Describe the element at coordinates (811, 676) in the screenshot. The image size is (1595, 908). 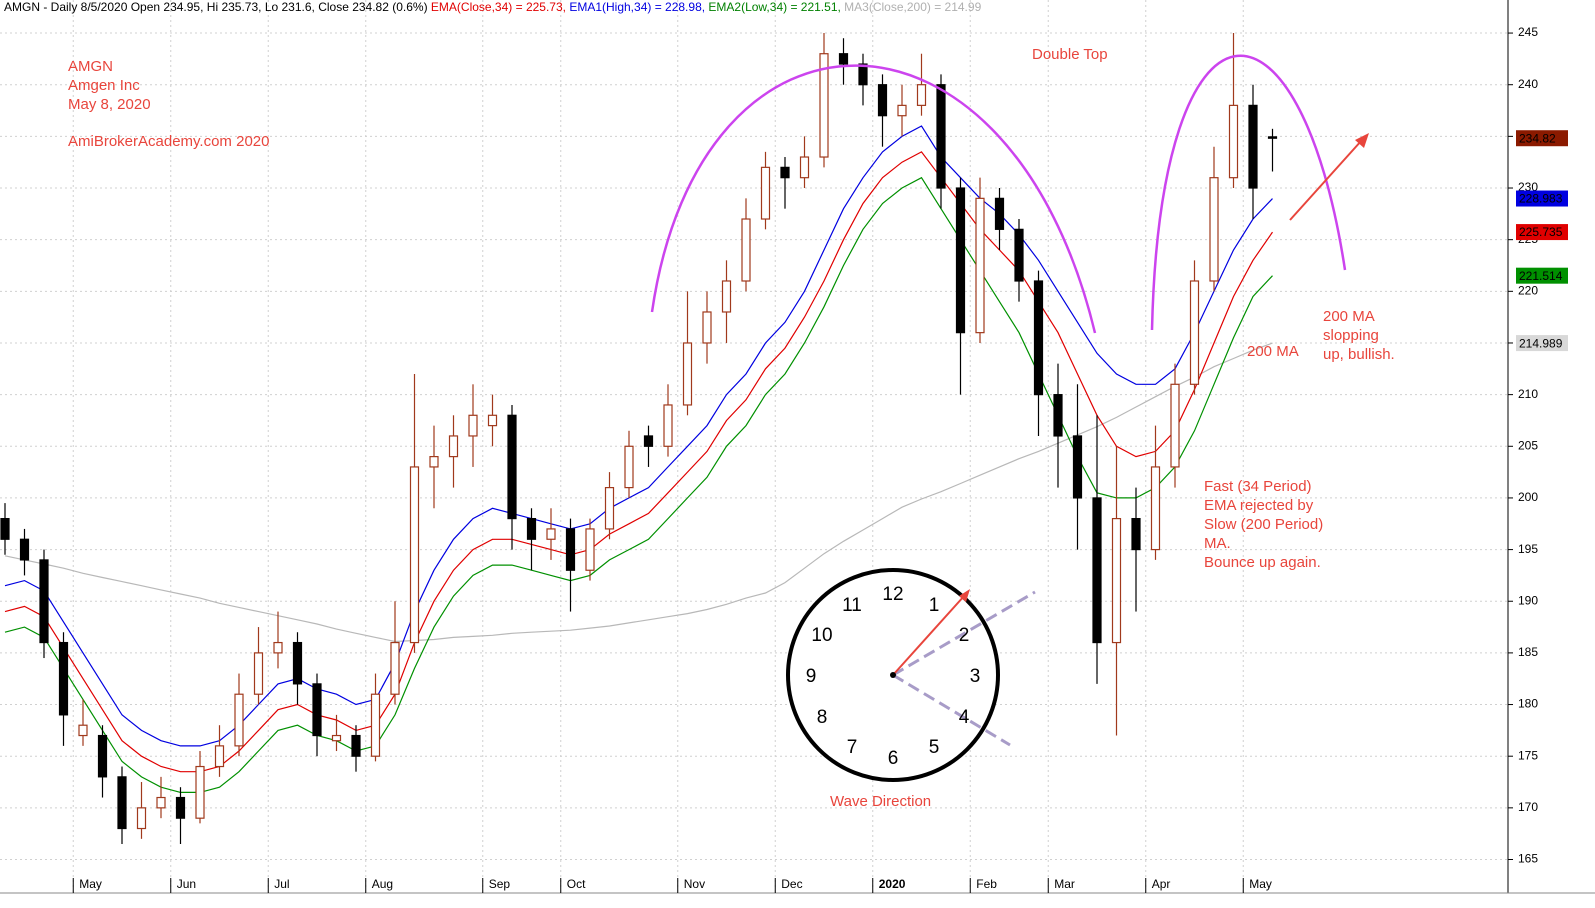
I see `clock-numeral: 9` at that location.